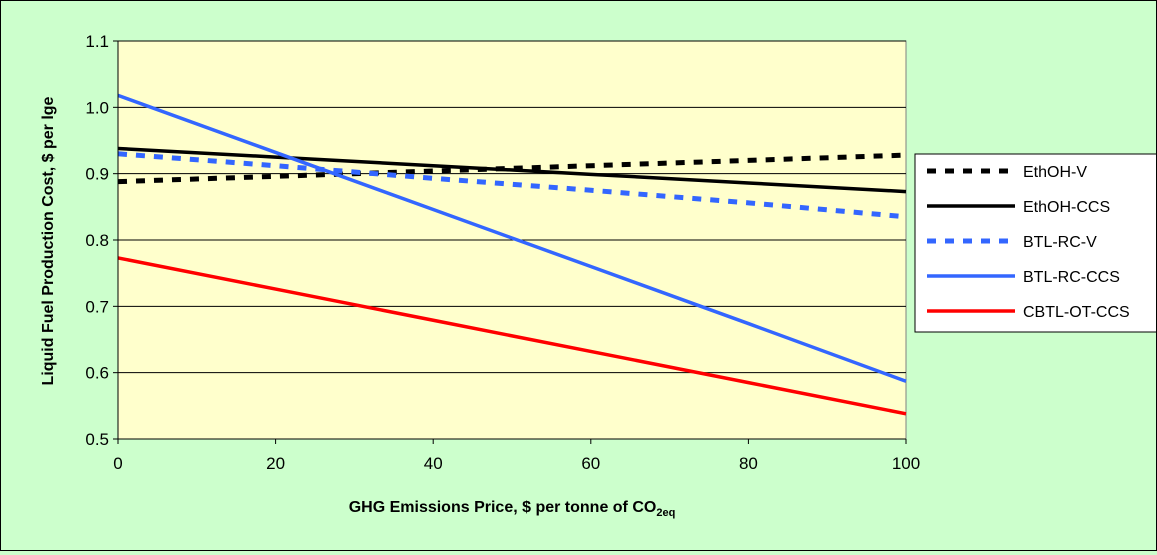 The height and width of the screenshot is (555, 1157). I want to click on y-tick-label: 1.0, so click(97, 107).